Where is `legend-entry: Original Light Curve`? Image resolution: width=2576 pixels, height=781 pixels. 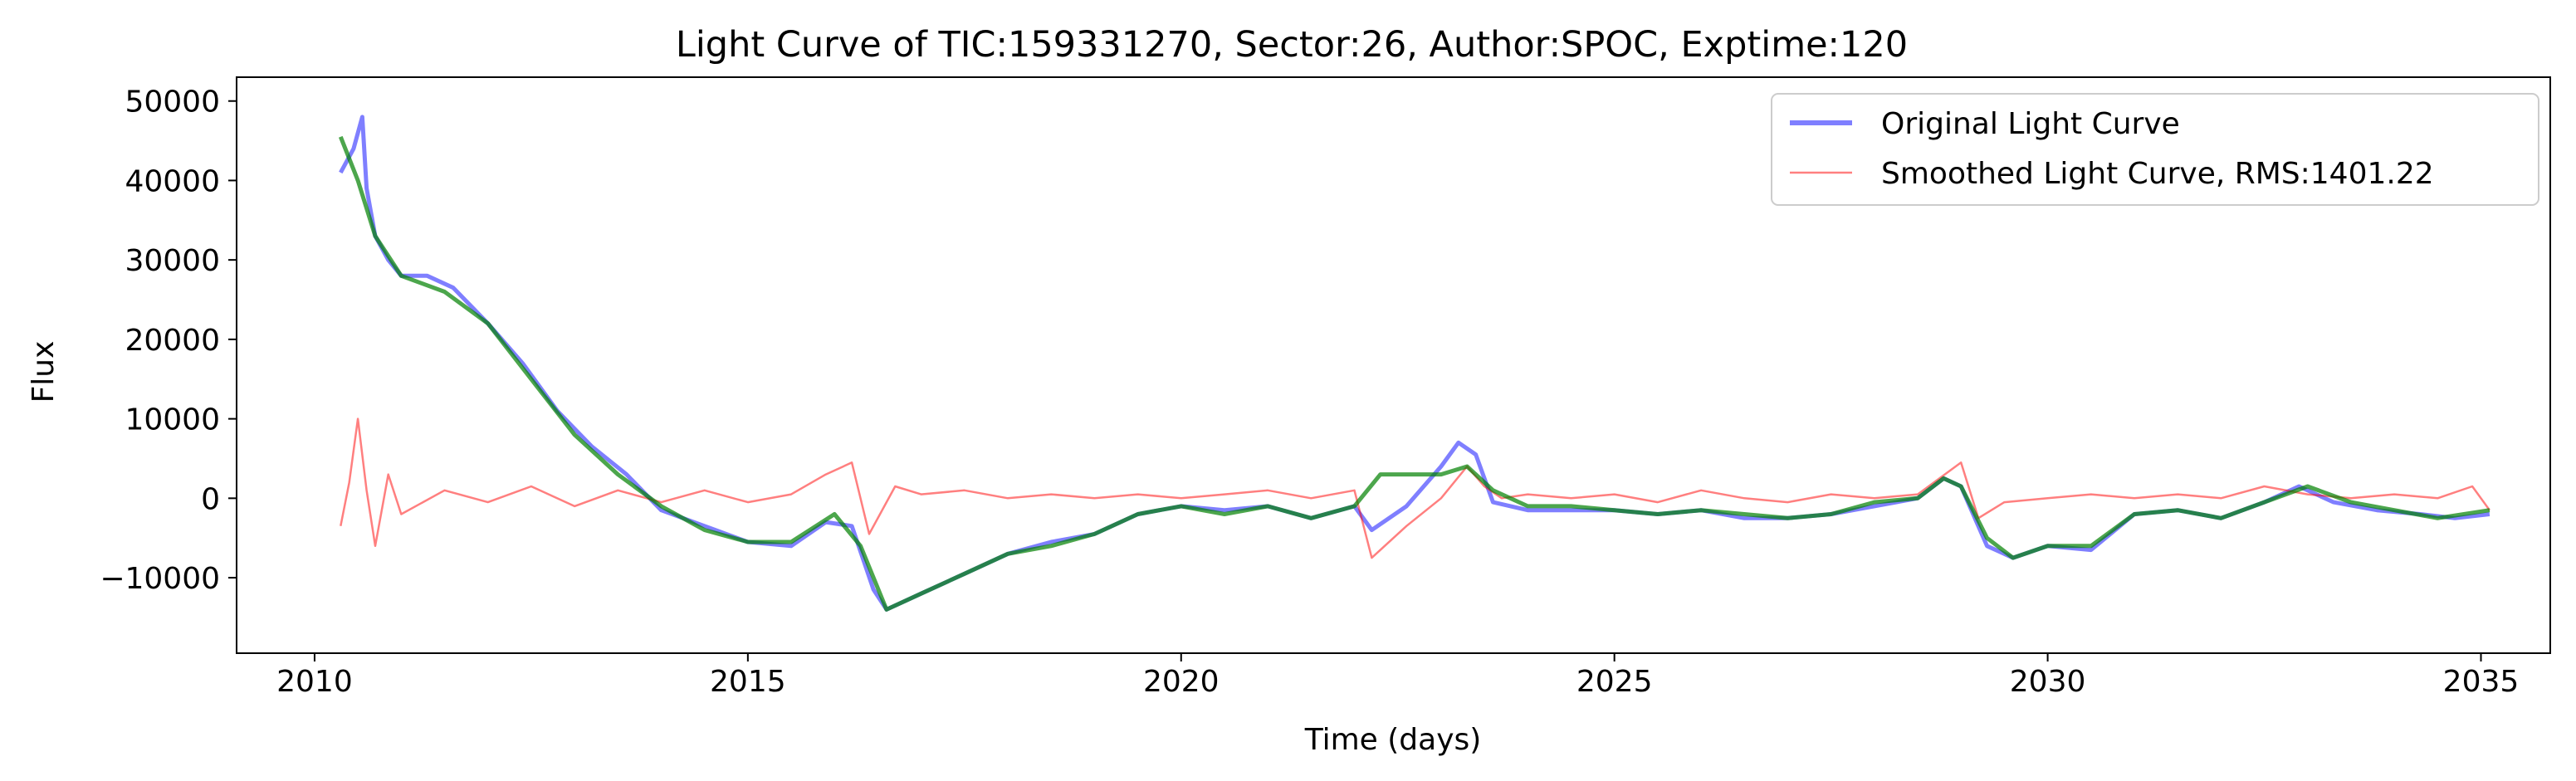
legend-entry: Original Light Curve is located at coordinates (2030, 124).